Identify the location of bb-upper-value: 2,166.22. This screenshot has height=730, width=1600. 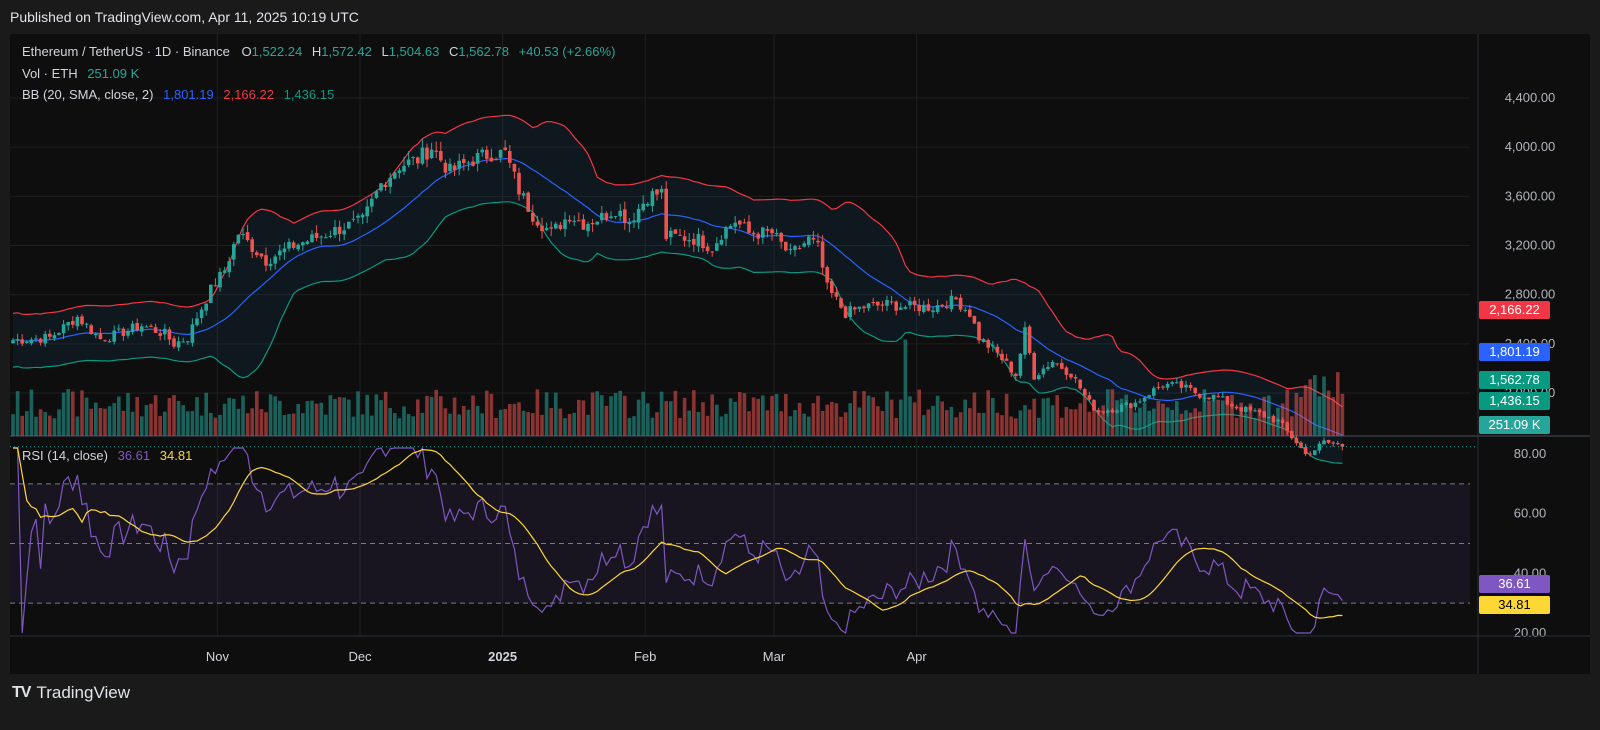
(248, 94).